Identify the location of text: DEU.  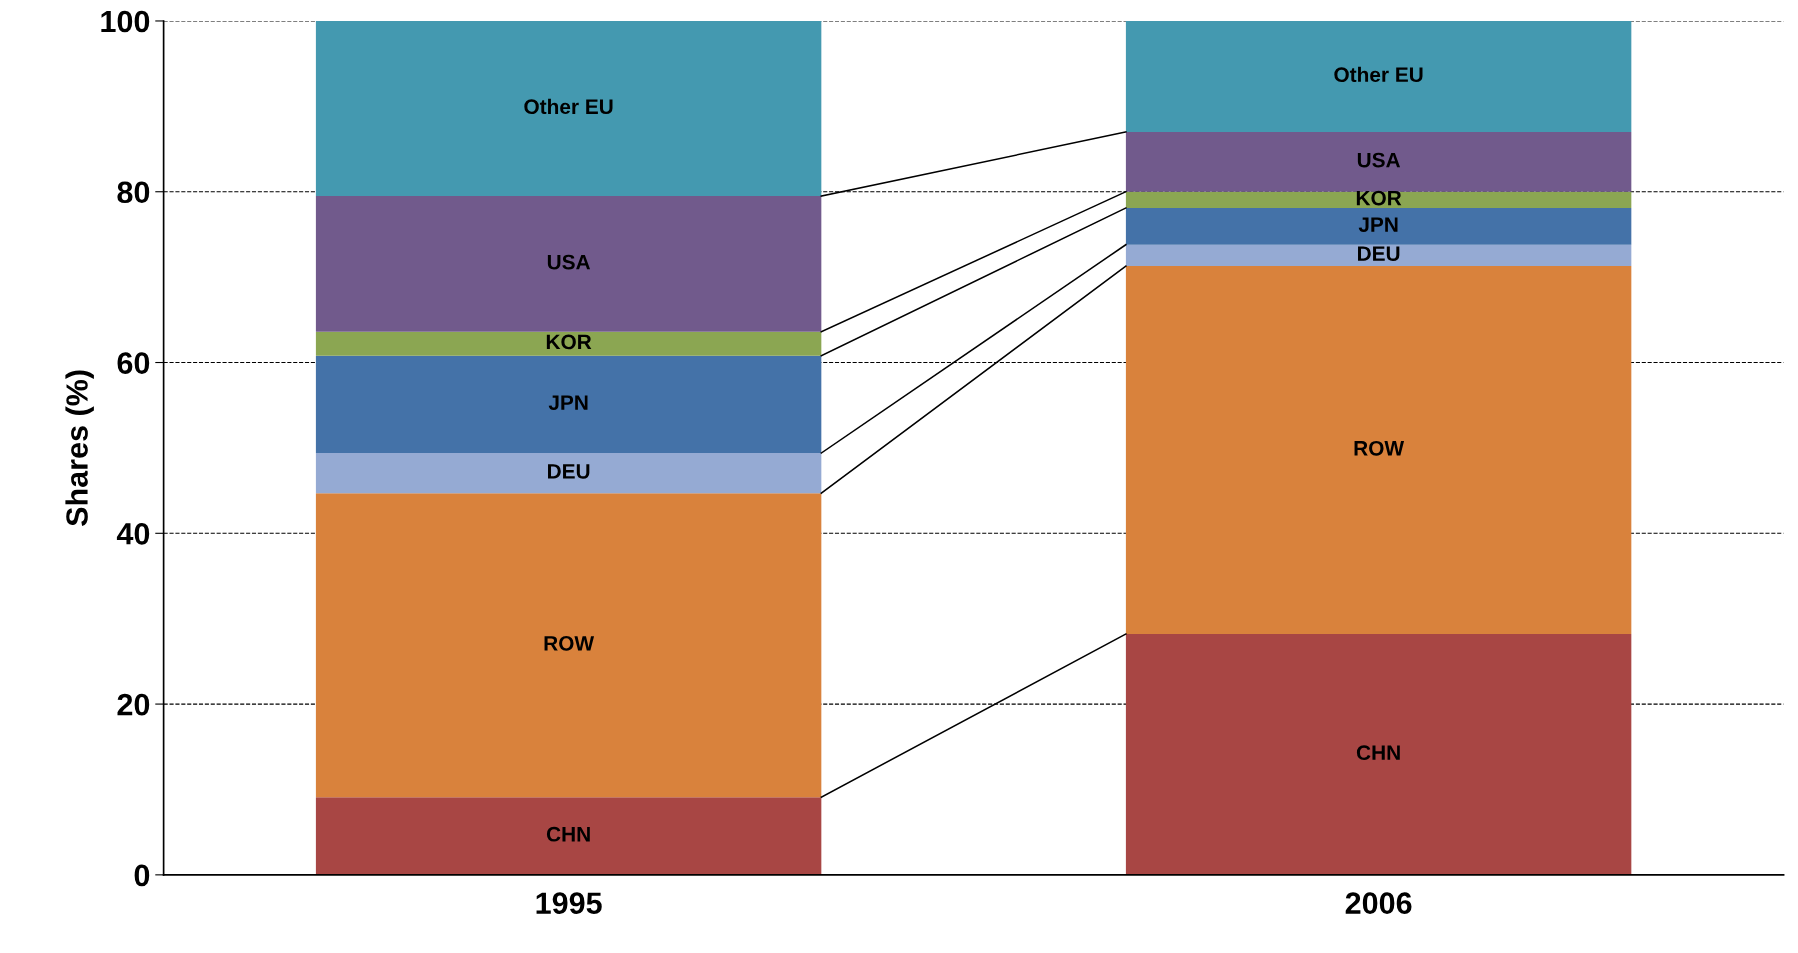
(569, 471).